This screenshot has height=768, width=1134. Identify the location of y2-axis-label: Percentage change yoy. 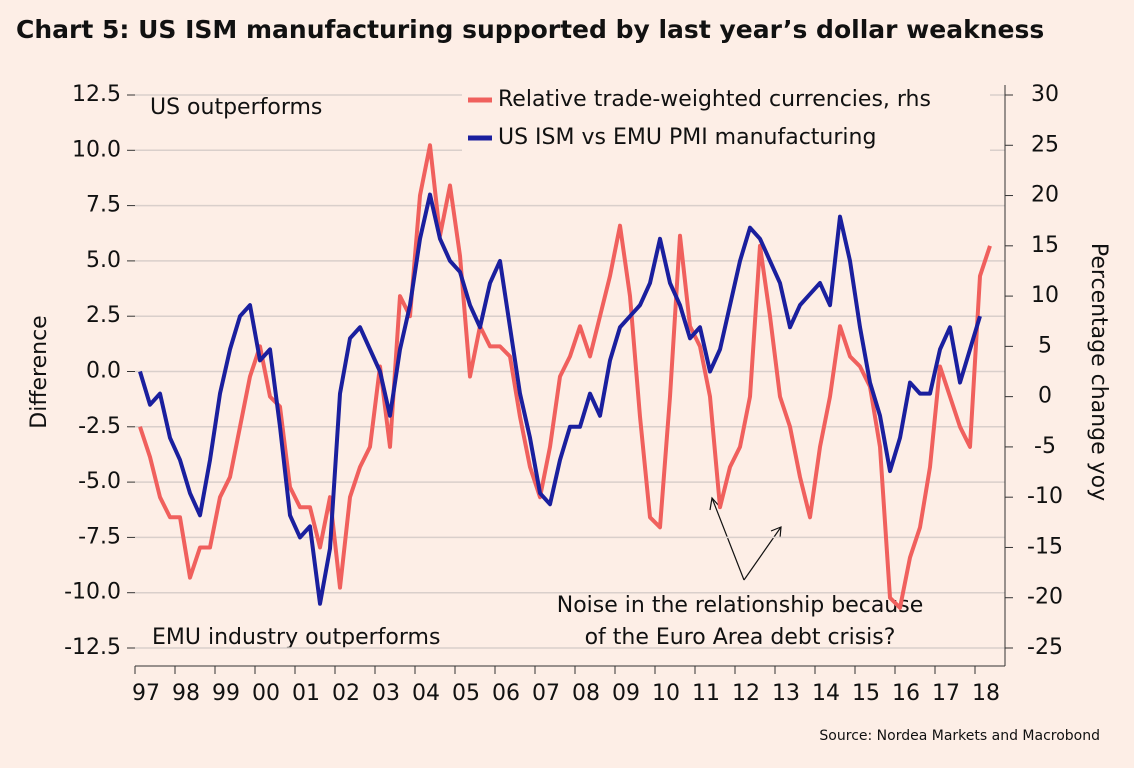
(1098, 372).